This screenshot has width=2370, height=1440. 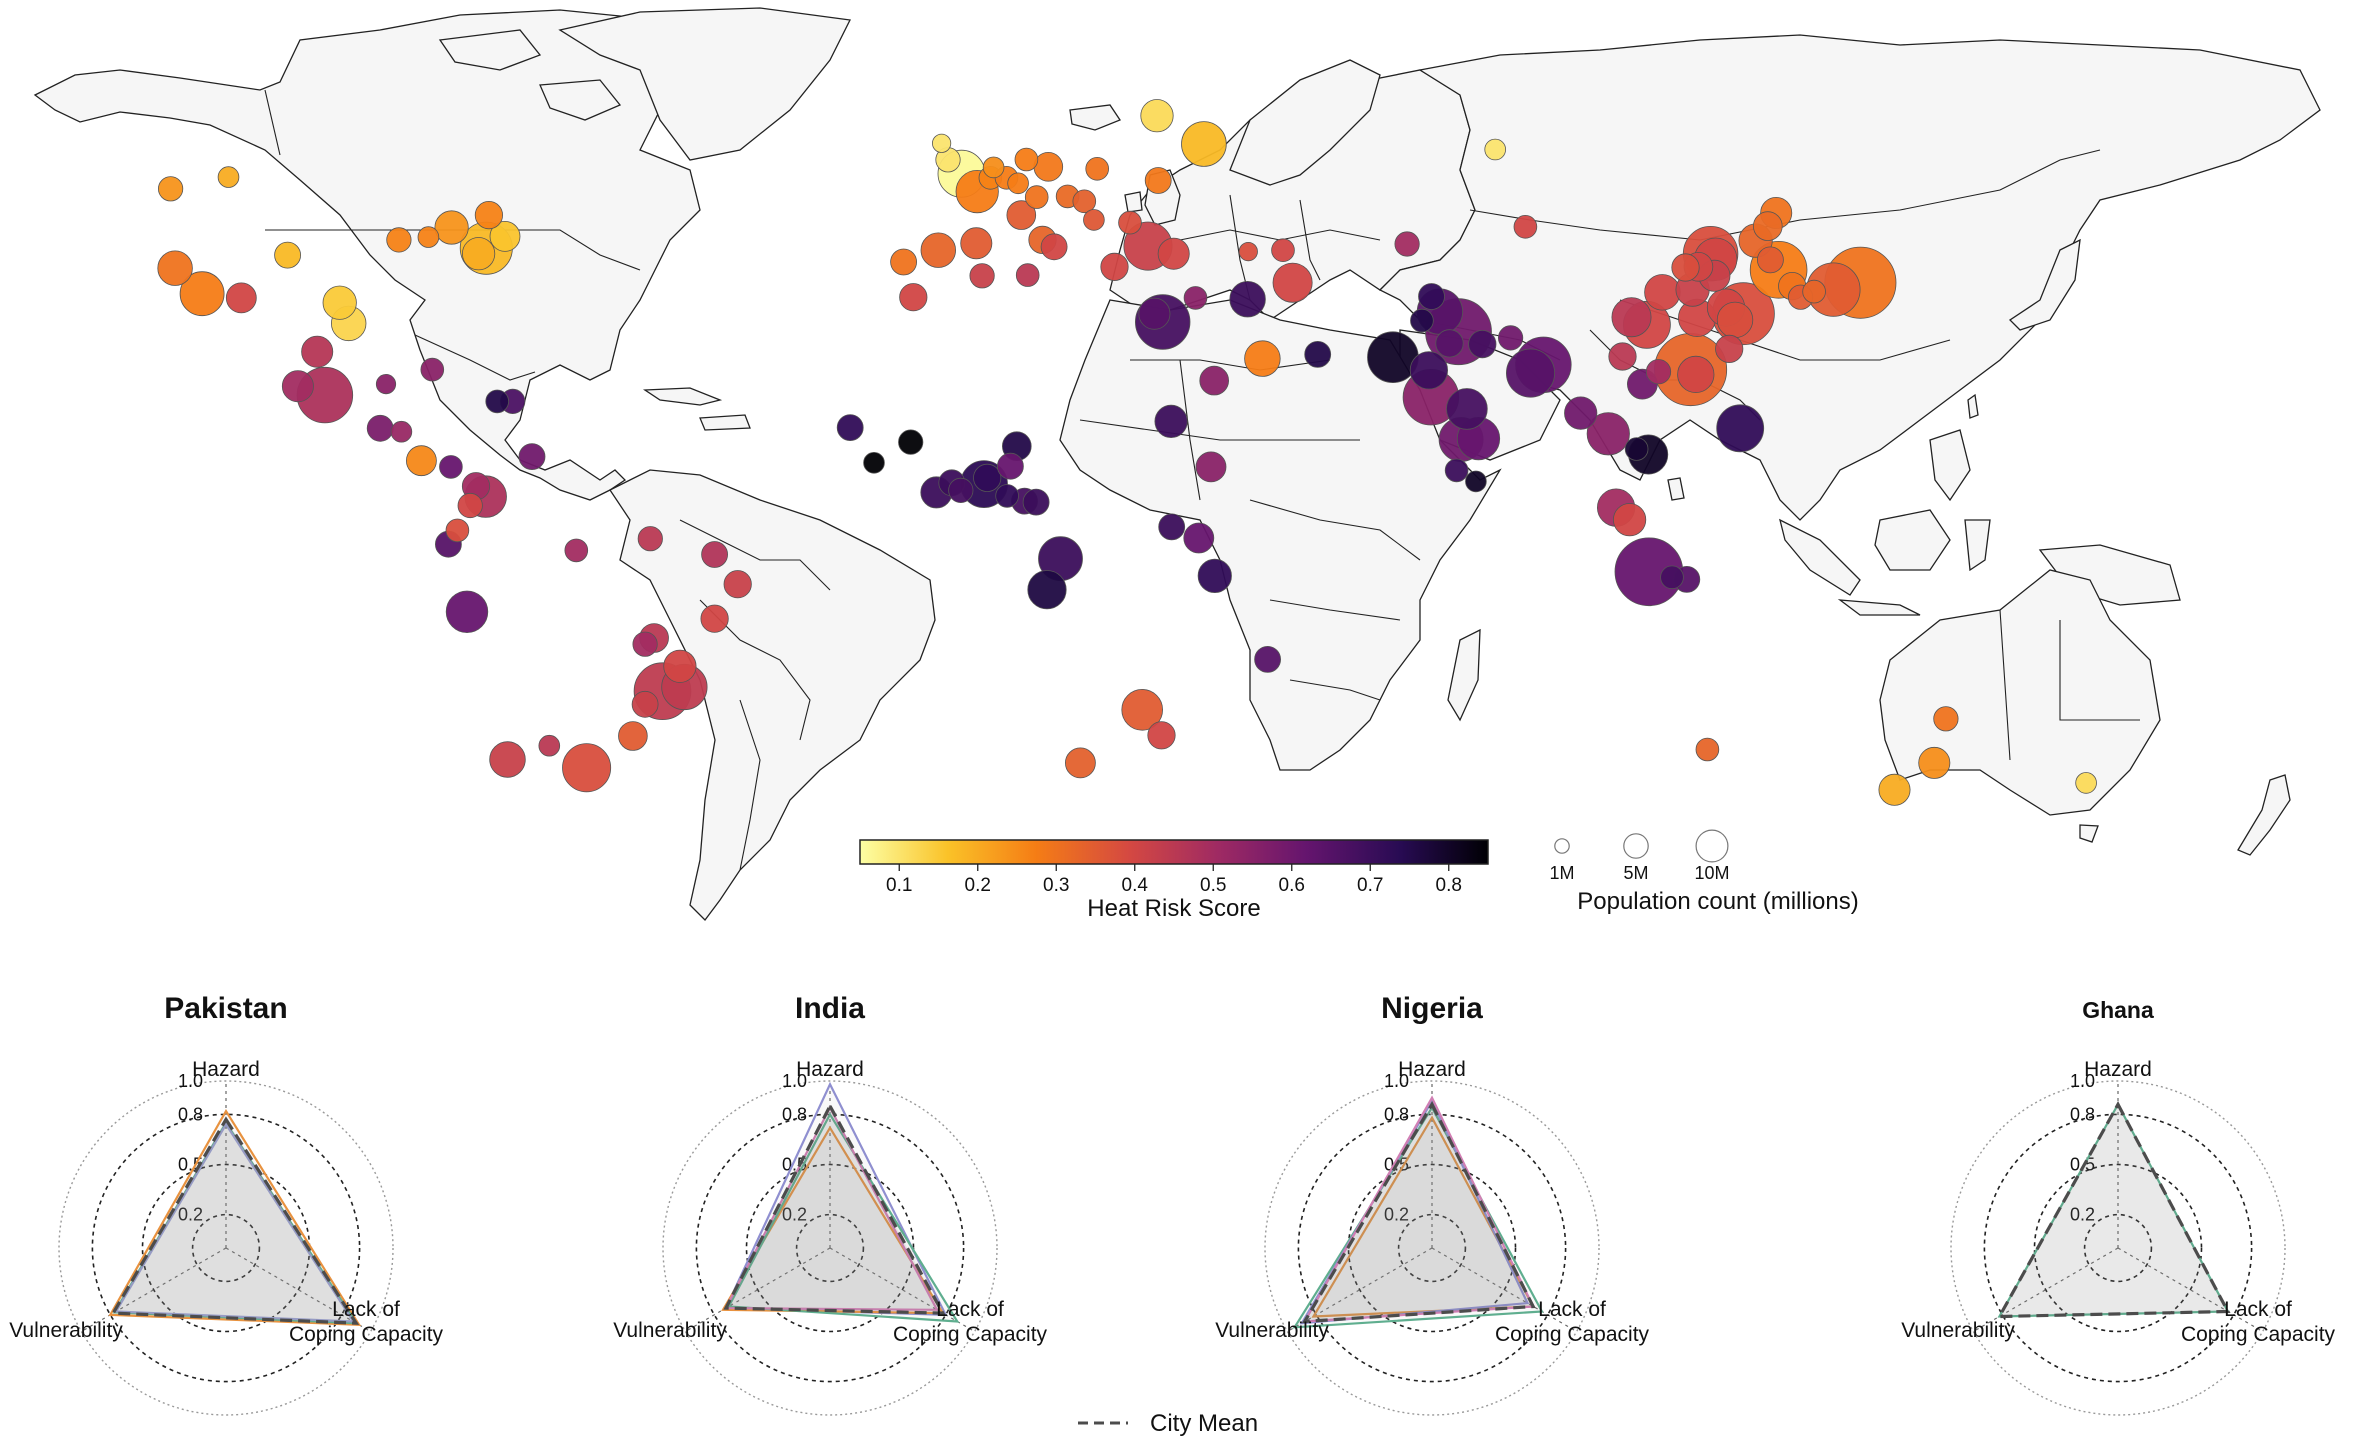 What do you see at coordinates (1174, 880) in the screenshot?
I see `colorbar: 0.1 0.2 0.3 0.4 0.5 0.6 0.7 0.8 Heat Risk Score` at bounding box center [1174, 880].